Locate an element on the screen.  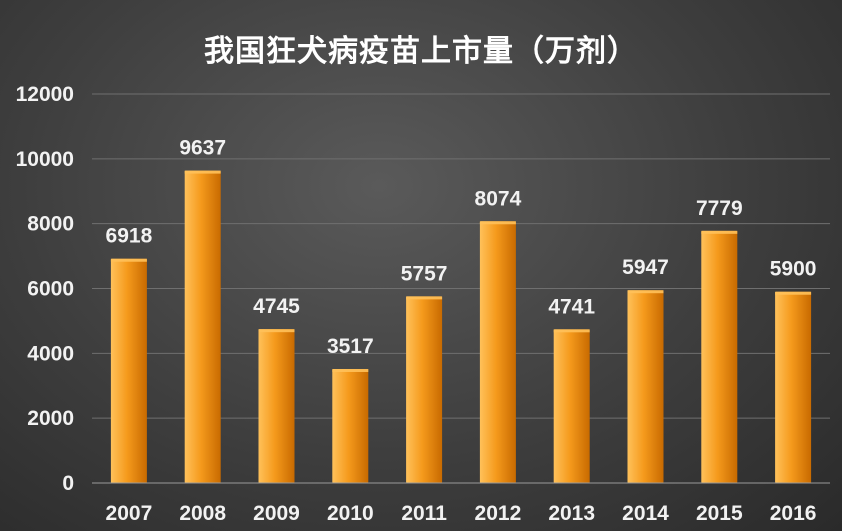
data-label: 9637 is located at coordinates (202, 148).